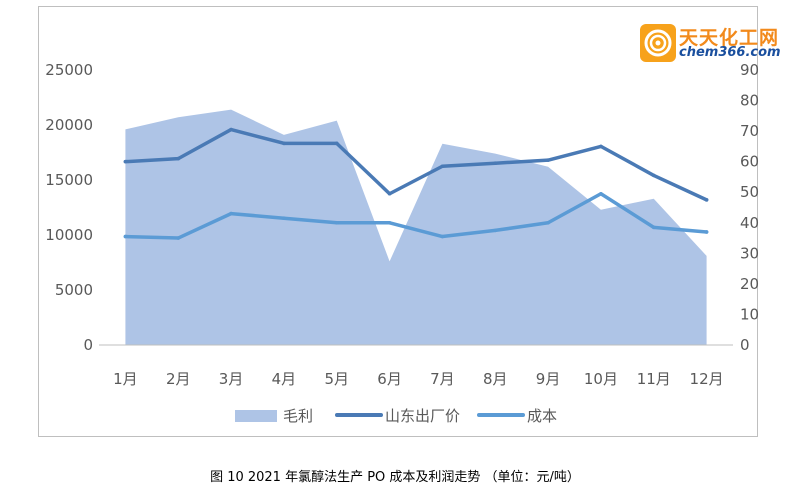 This screenshot has height=502, width=790. I want to click on y-left-tick-label: 15000, so click(69, 180).